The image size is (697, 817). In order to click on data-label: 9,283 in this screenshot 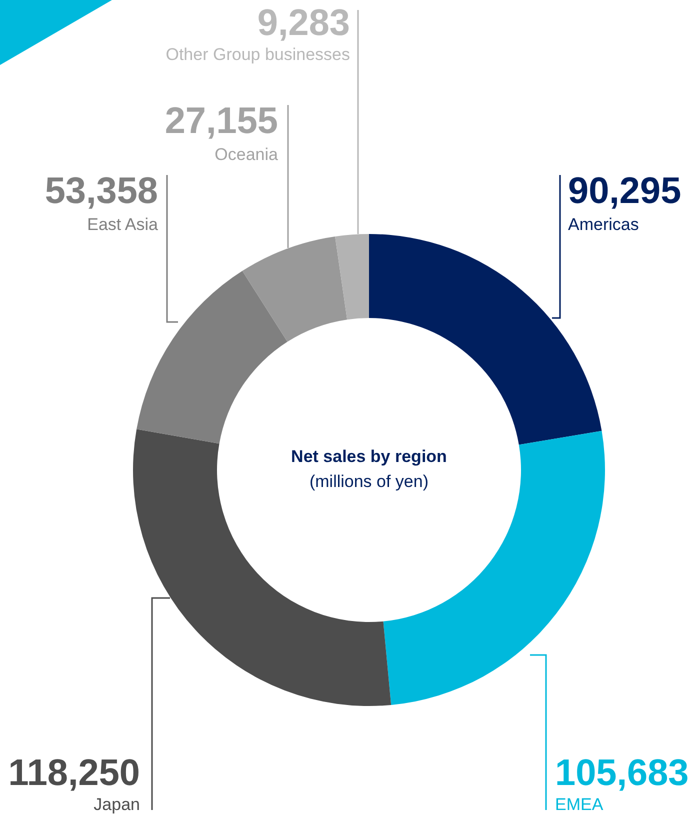, I will do `click(303, 22)`.